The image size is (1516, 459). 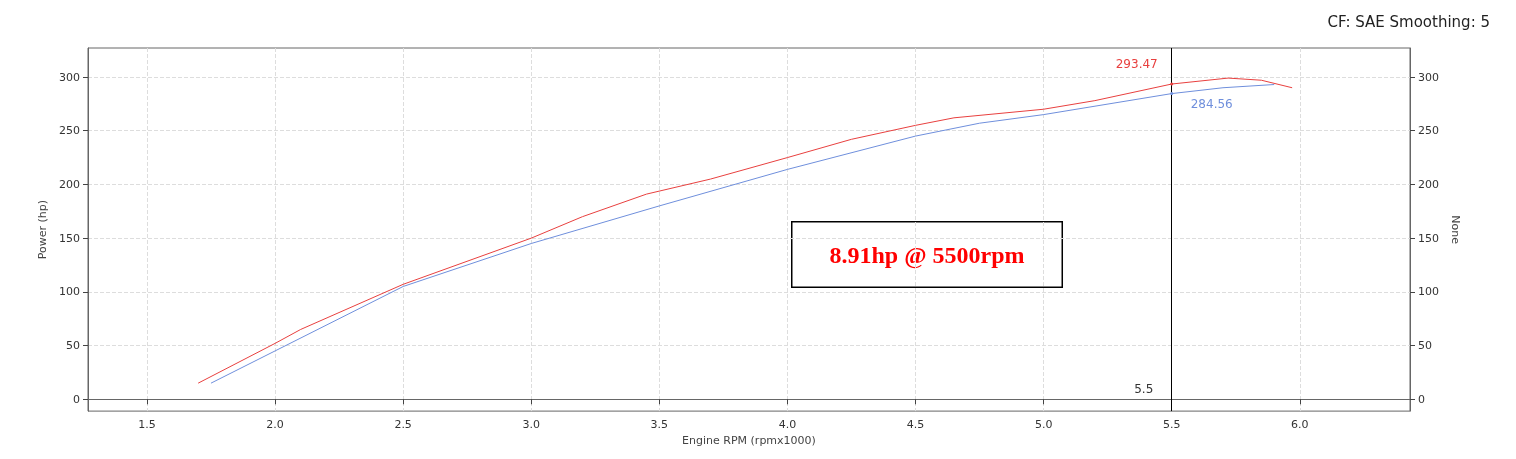 What do you see at coordinates (73, 346) in the screenshot?
I see `y-tick-label: 50` at bounding box center [73, 346].